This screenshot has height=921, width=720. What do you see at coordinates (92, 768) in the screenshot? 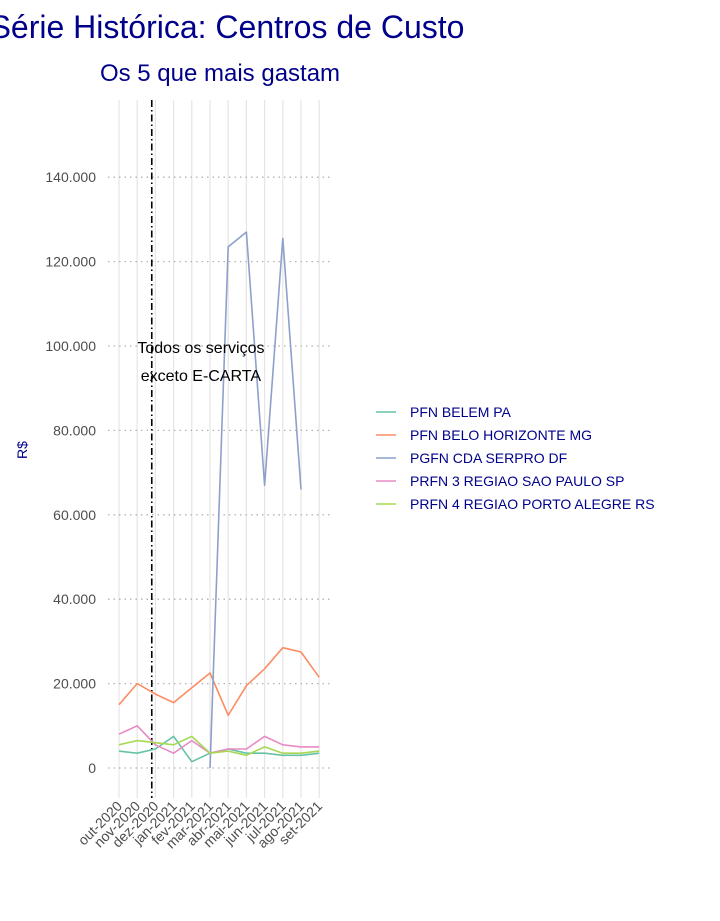
I see `y-tick-label: 0` at bounding box center [92, 768].